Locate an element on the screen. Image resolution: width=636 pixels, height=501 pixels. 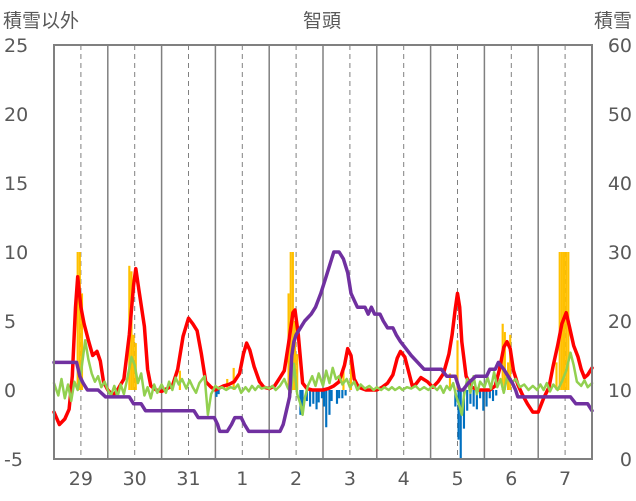
x-tick-label: 4 is located at coordinates (404, 479).